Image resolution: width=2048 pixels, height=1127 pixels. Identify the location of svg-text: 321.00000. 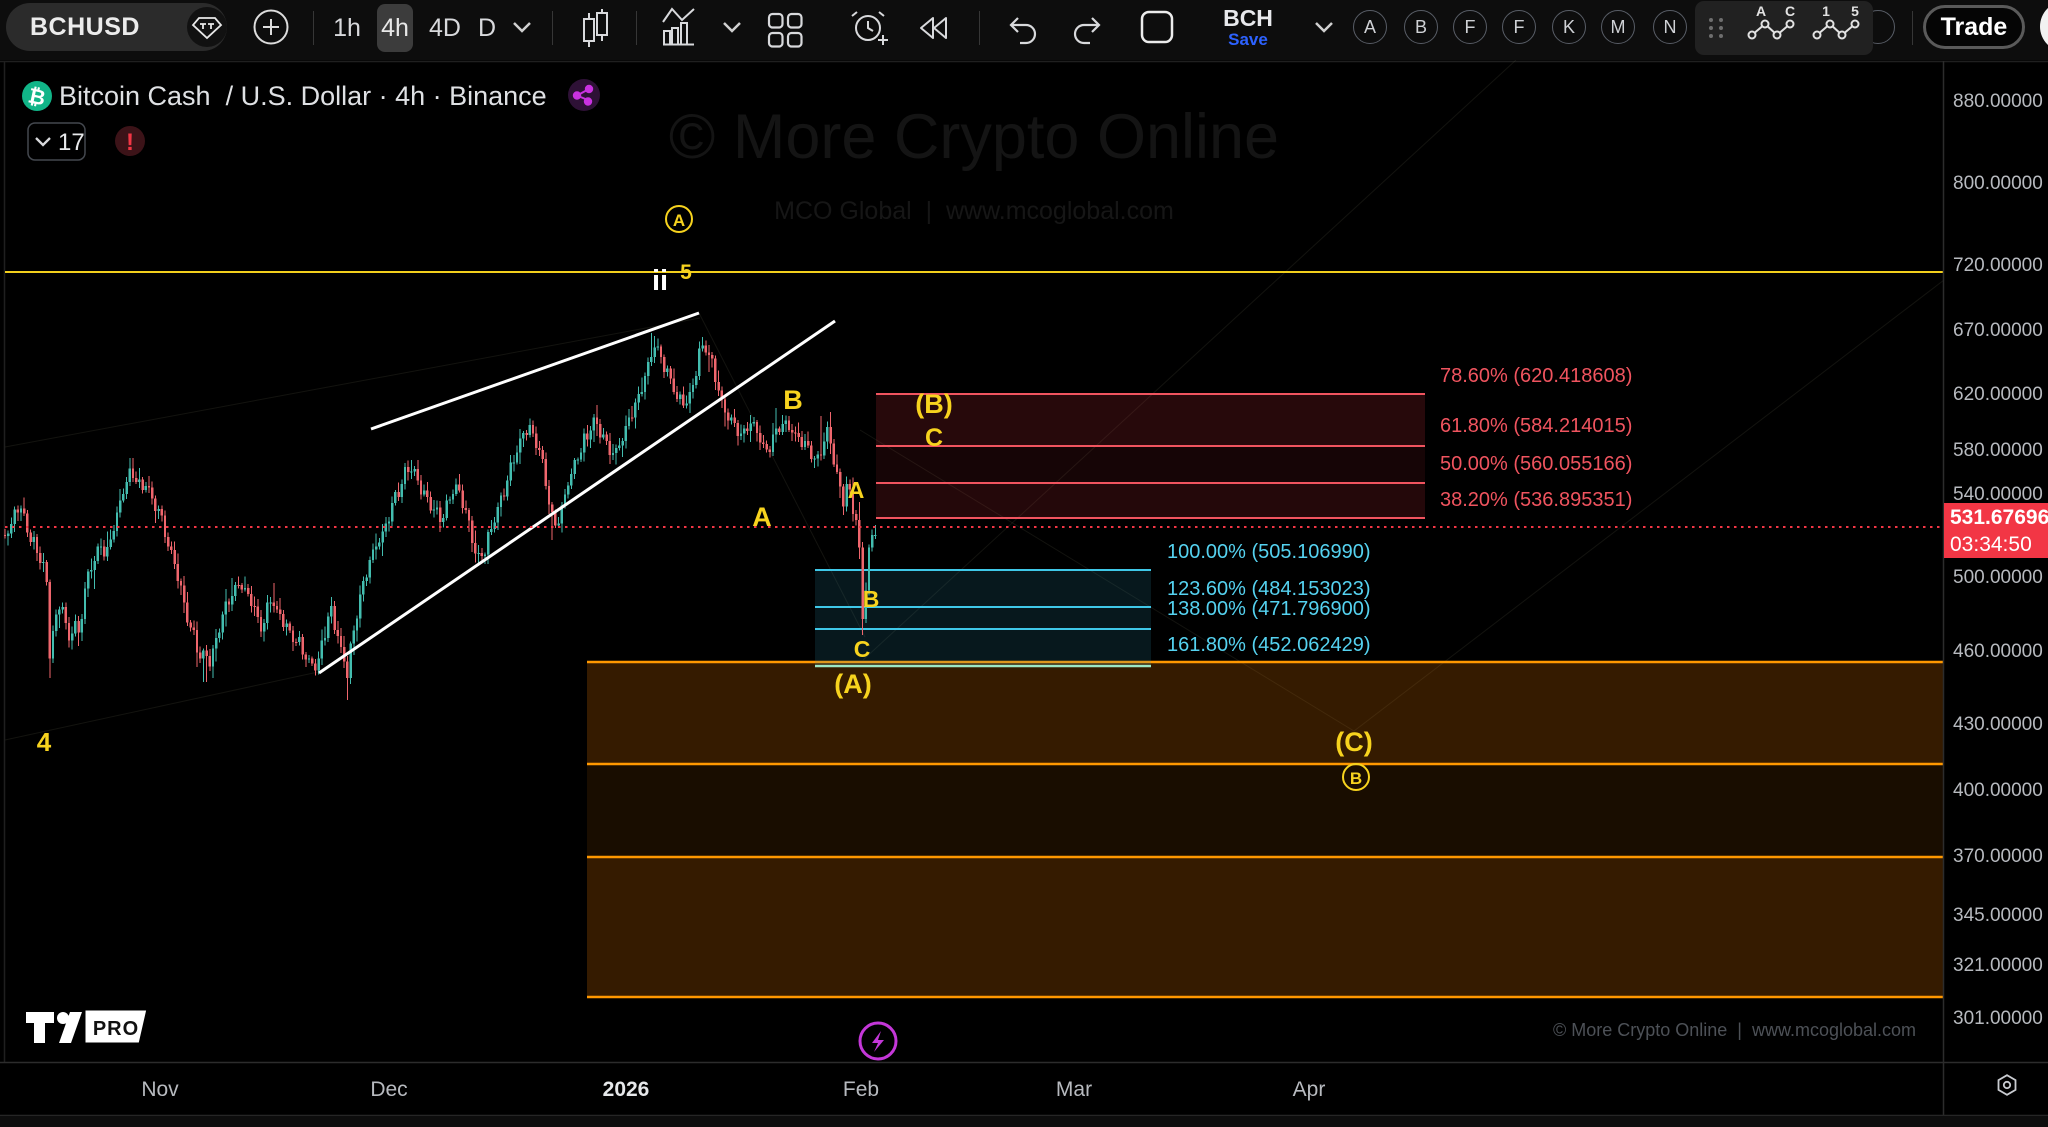
(1998, 965).